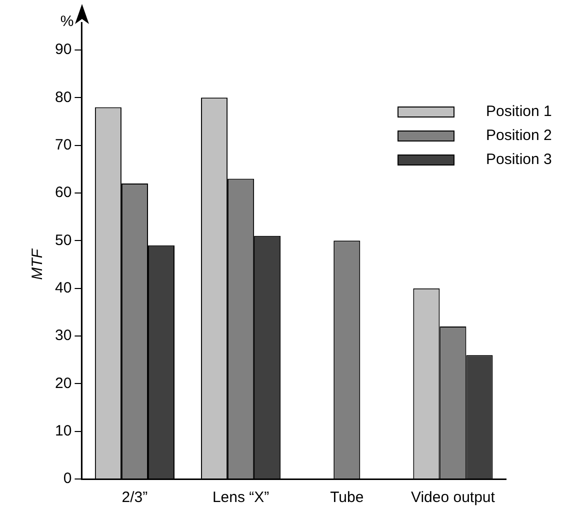 This screenshot has height=525, width=576. I want to click on x-tick-label: Video output, so click(453, 497).